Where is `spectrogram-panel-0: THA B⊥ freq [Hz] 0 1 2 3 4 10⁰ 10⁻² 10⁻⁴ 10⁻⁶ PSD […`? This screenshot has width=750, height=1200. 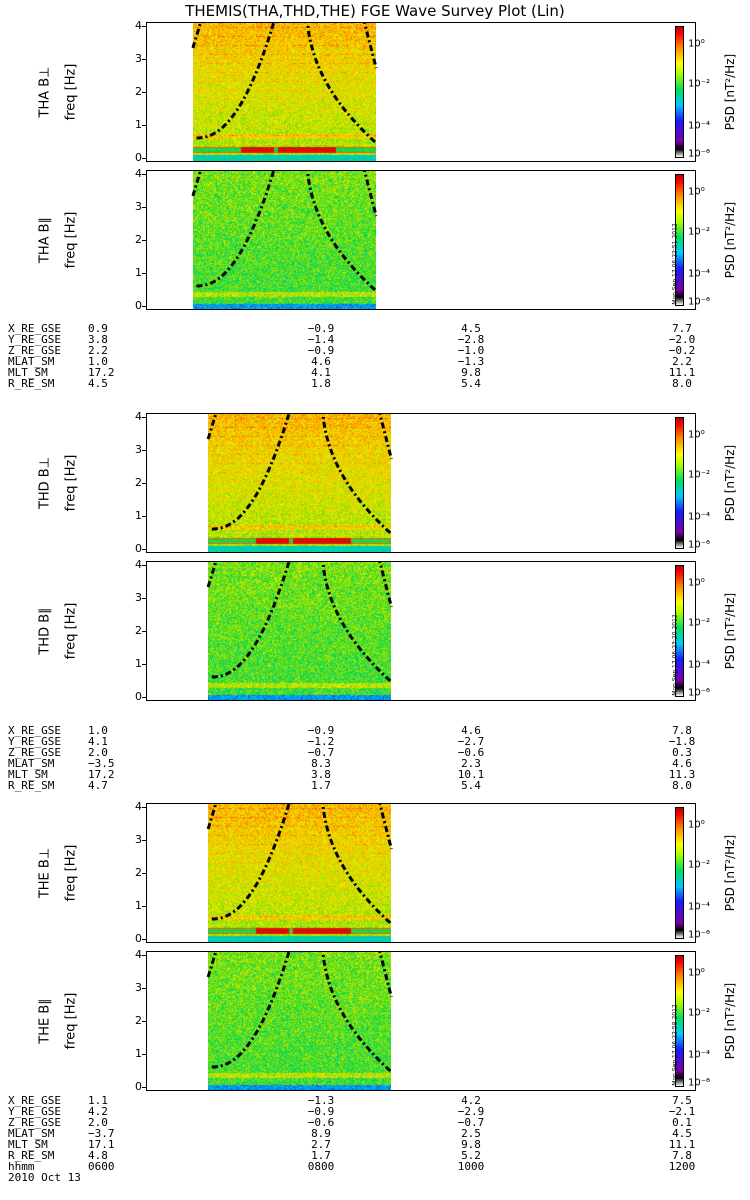
spectrogram-panel-0: THA B⊥ freq [Hz] 0 1 2 3 4 10⁰ 10⁻² 10⁻⁴ 10⁻⁶ PSD [… is located at coordinates (375, 91).